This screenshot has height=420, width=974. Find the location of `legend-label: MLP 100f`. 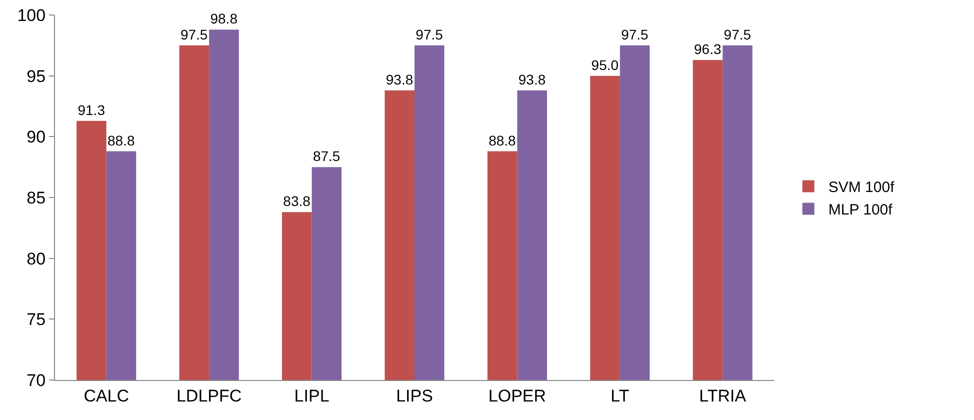

legend-label: MLP 100f is located at coordinates (861, 210).